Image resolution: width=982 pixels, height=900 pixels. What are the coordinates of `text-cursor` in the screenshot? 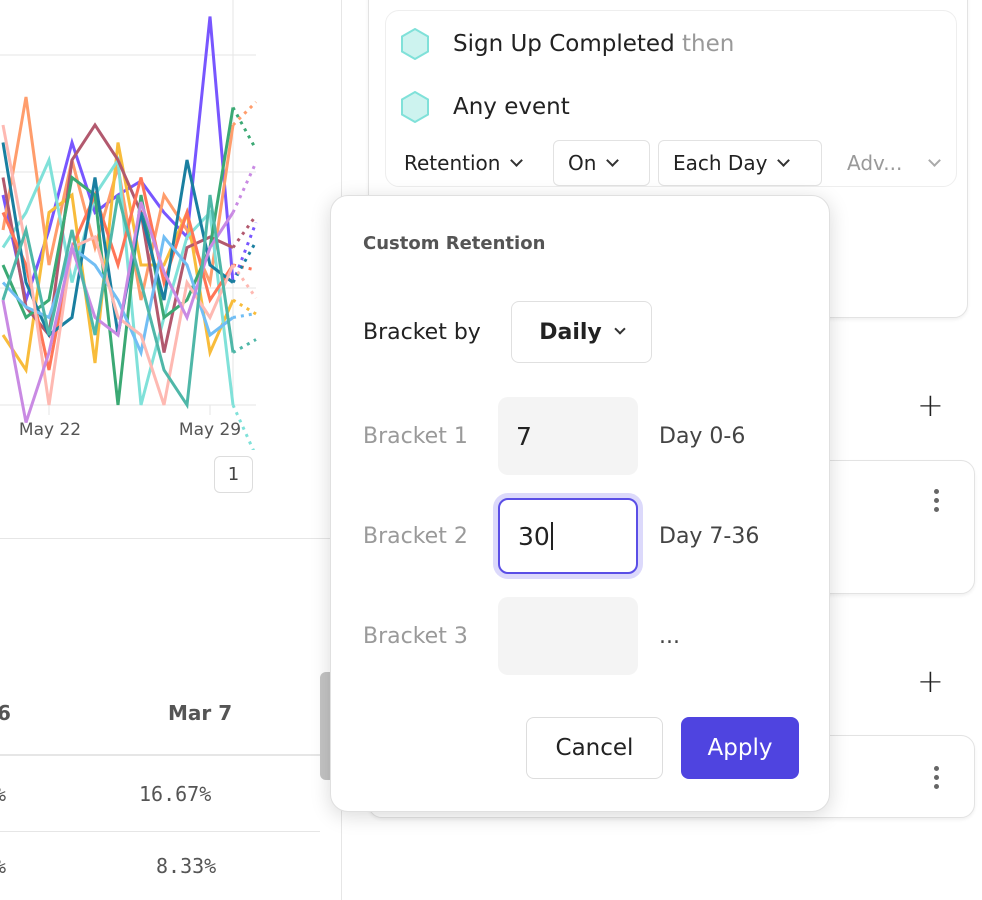 It's located at (551, 536).